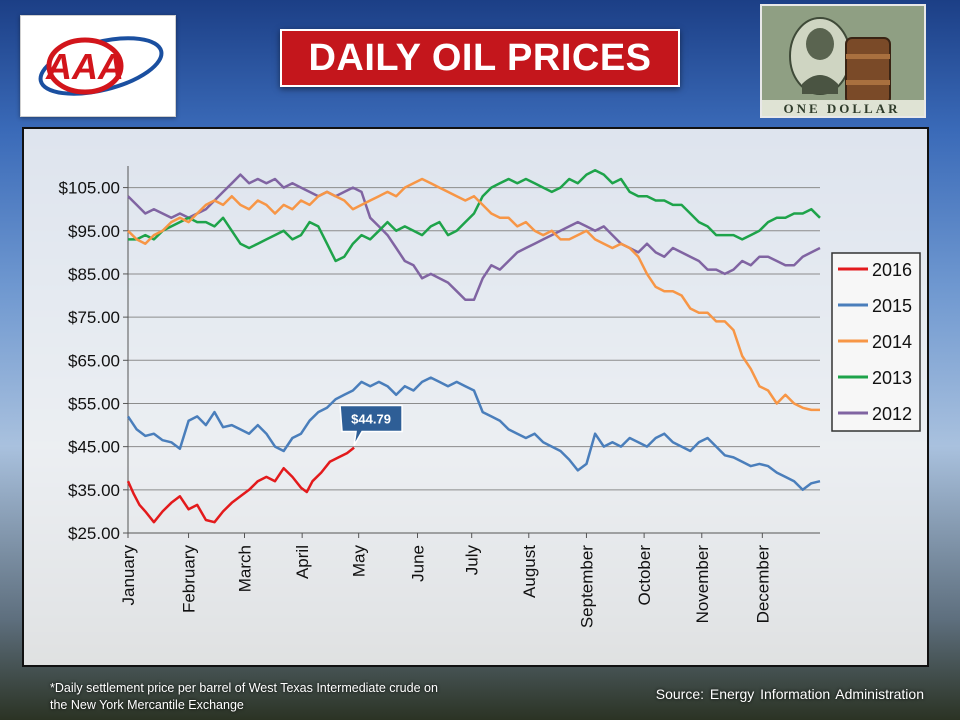  What do you see at coordinates (359, 561) in the screenshot?
I see `x-tick-label: May` at bounding box center [359, 561].